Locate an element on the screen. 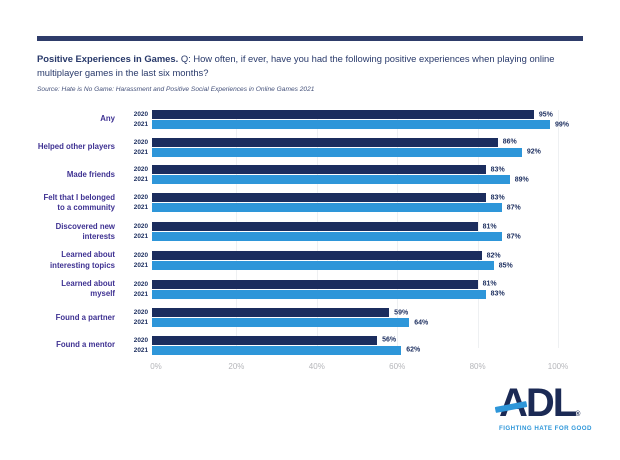 The width and height of the screenshot is (620, 460). bar-track: 56% is located at coordinates (353, 340).